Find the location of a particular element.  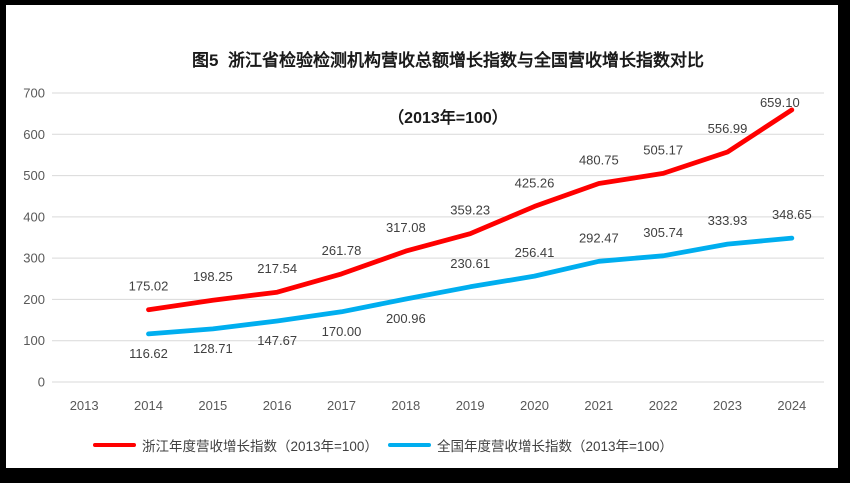

legend-label-zhejiang: 浙江年度营收增长指数（2013年=100） is located at coordinates (260, 446).